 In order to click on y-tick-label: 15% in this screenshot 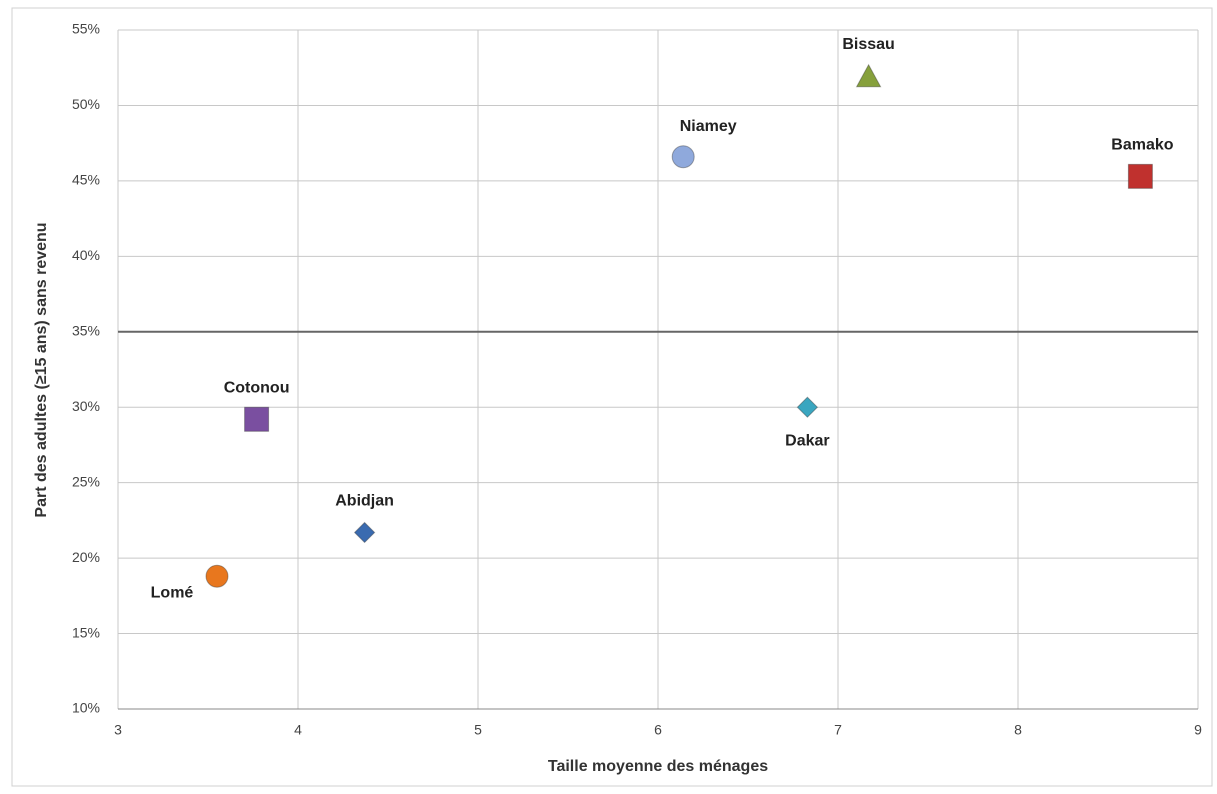, I will do `click(86, 632)`.